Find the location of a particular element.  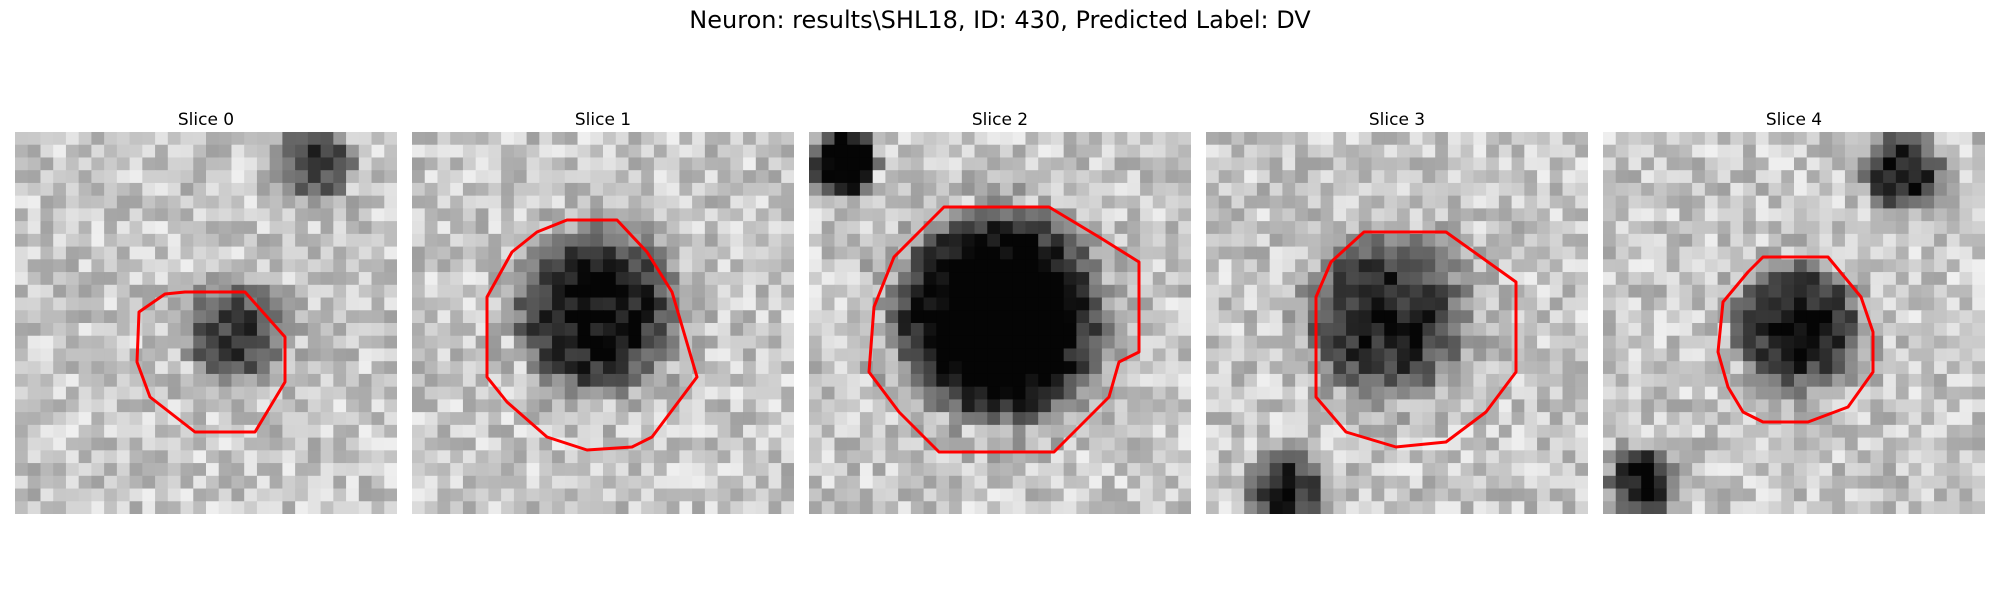

slice-panel-3: Slice 3 is located at coordinates (1397, 311).